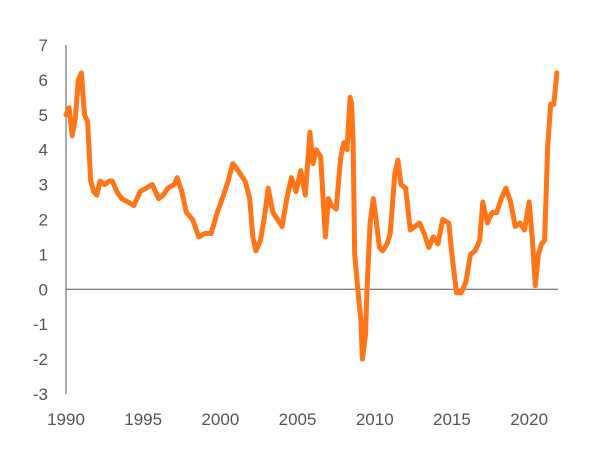 The image size is (600, 466). I want to click on y-tick-label: 5, so click(43, 115).